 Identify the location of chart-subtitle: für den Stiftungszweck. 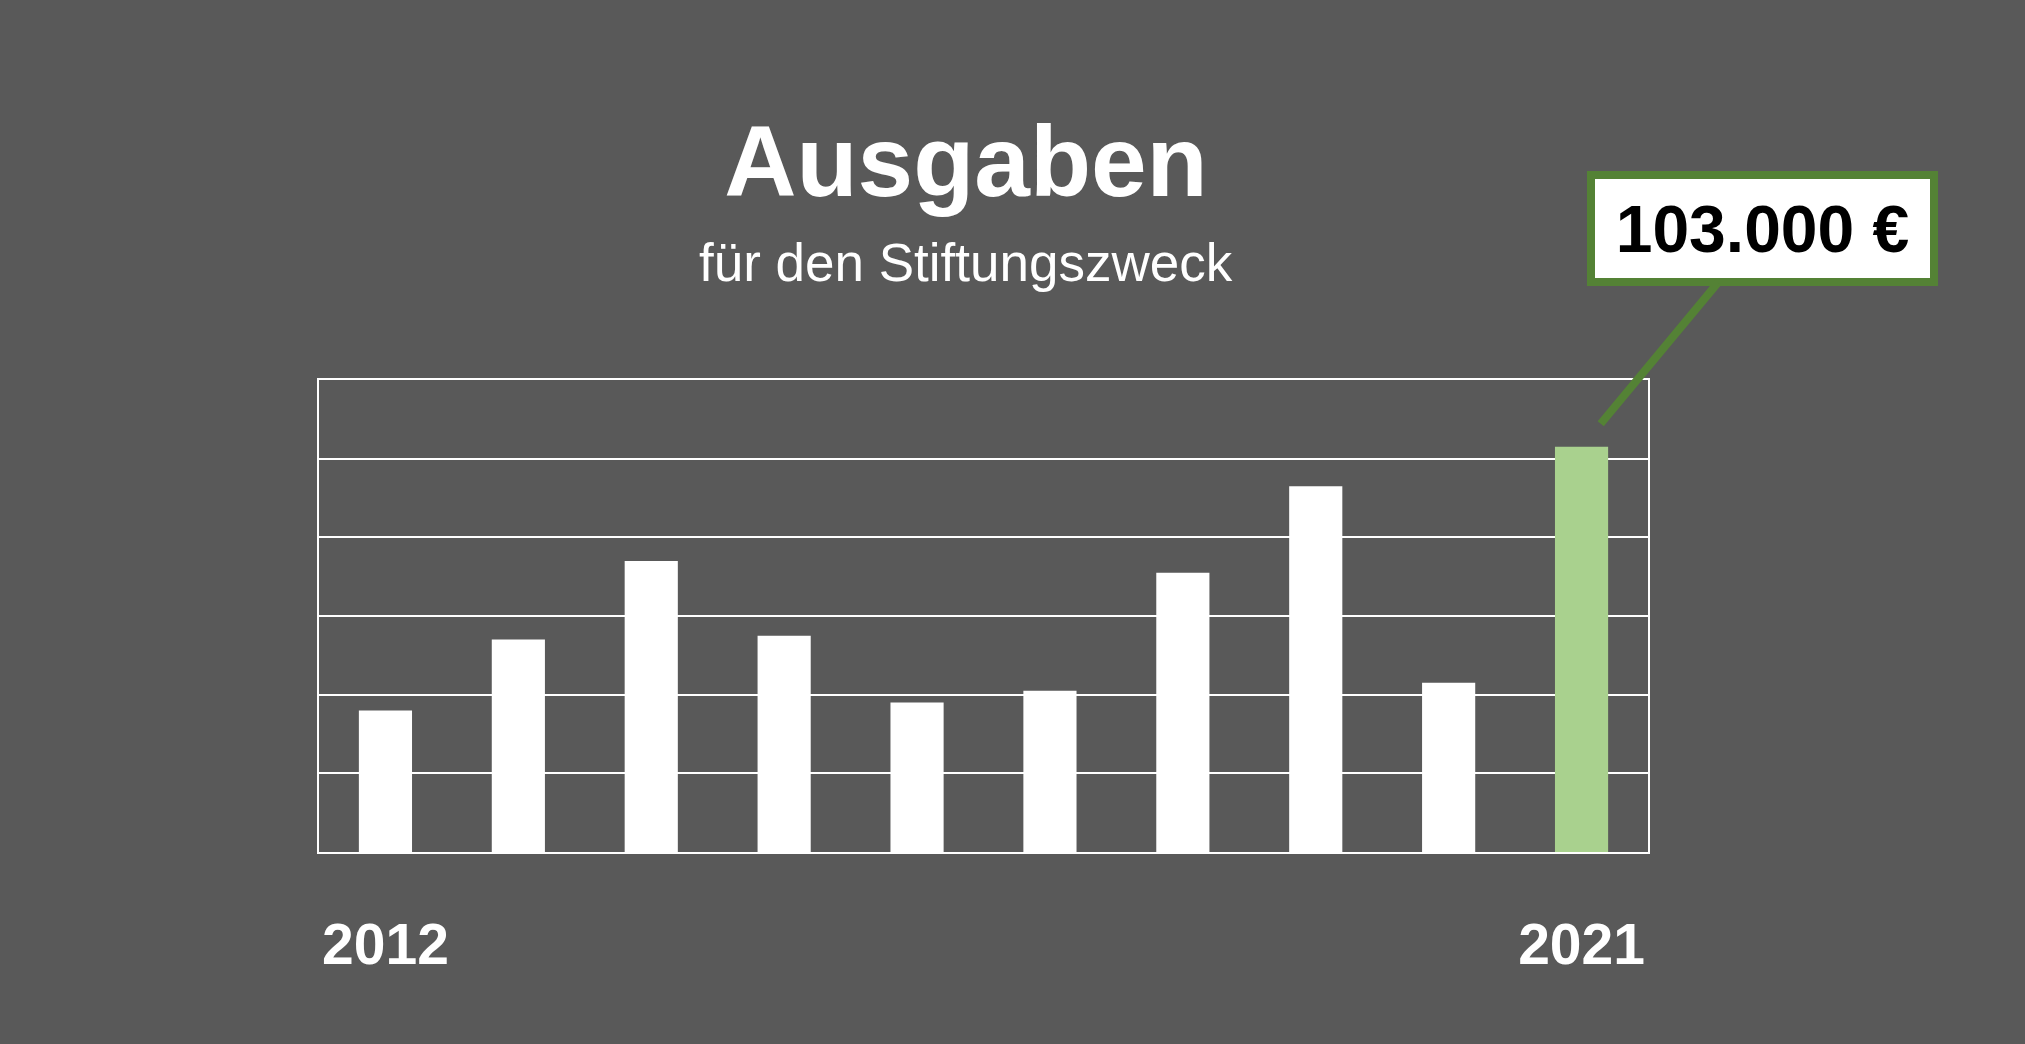
(966, 262).